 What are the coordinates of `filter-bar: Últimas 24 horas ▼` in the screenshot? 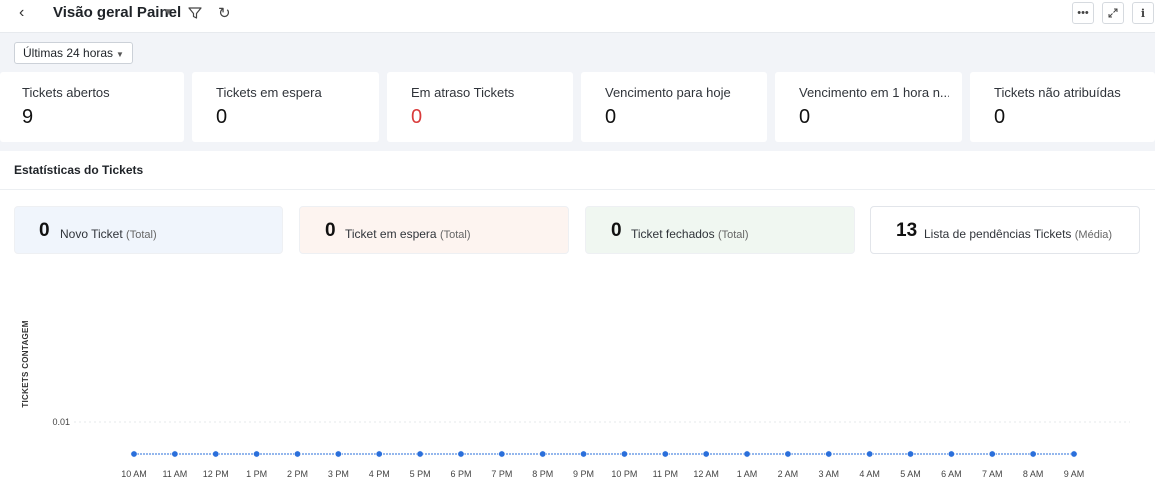 It's located at (577, 52).